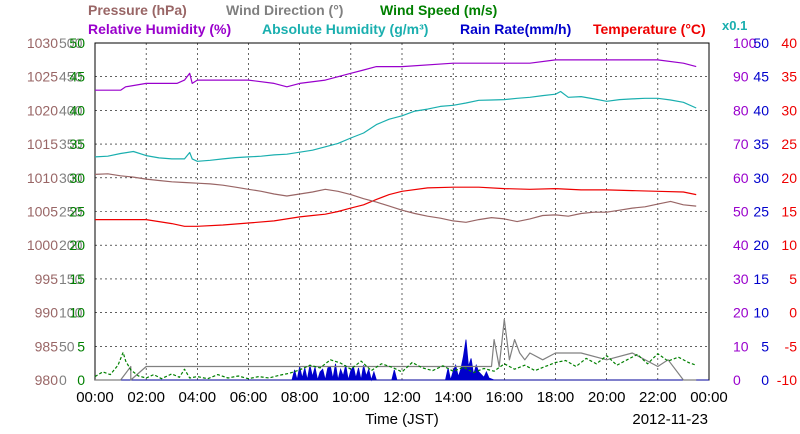 Image resolution: width=800 pixels, height=434 pixels. I want to click on y-tick-label-relative-humidity: 40, so click(741, 245).